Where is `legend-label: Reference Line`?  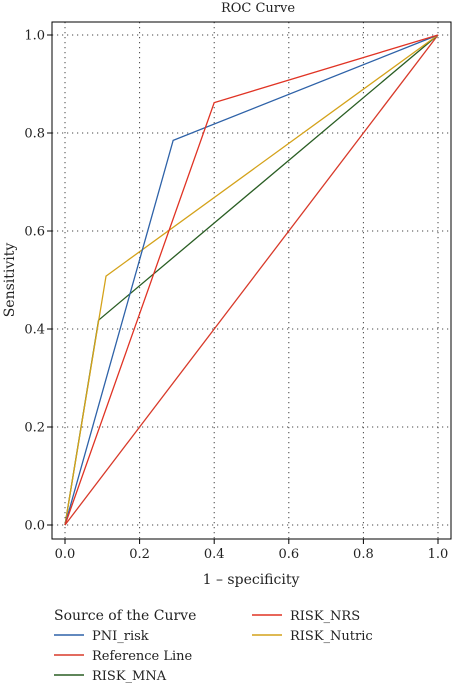 legend-label: Reference Line is located at coordinates (142, 656).